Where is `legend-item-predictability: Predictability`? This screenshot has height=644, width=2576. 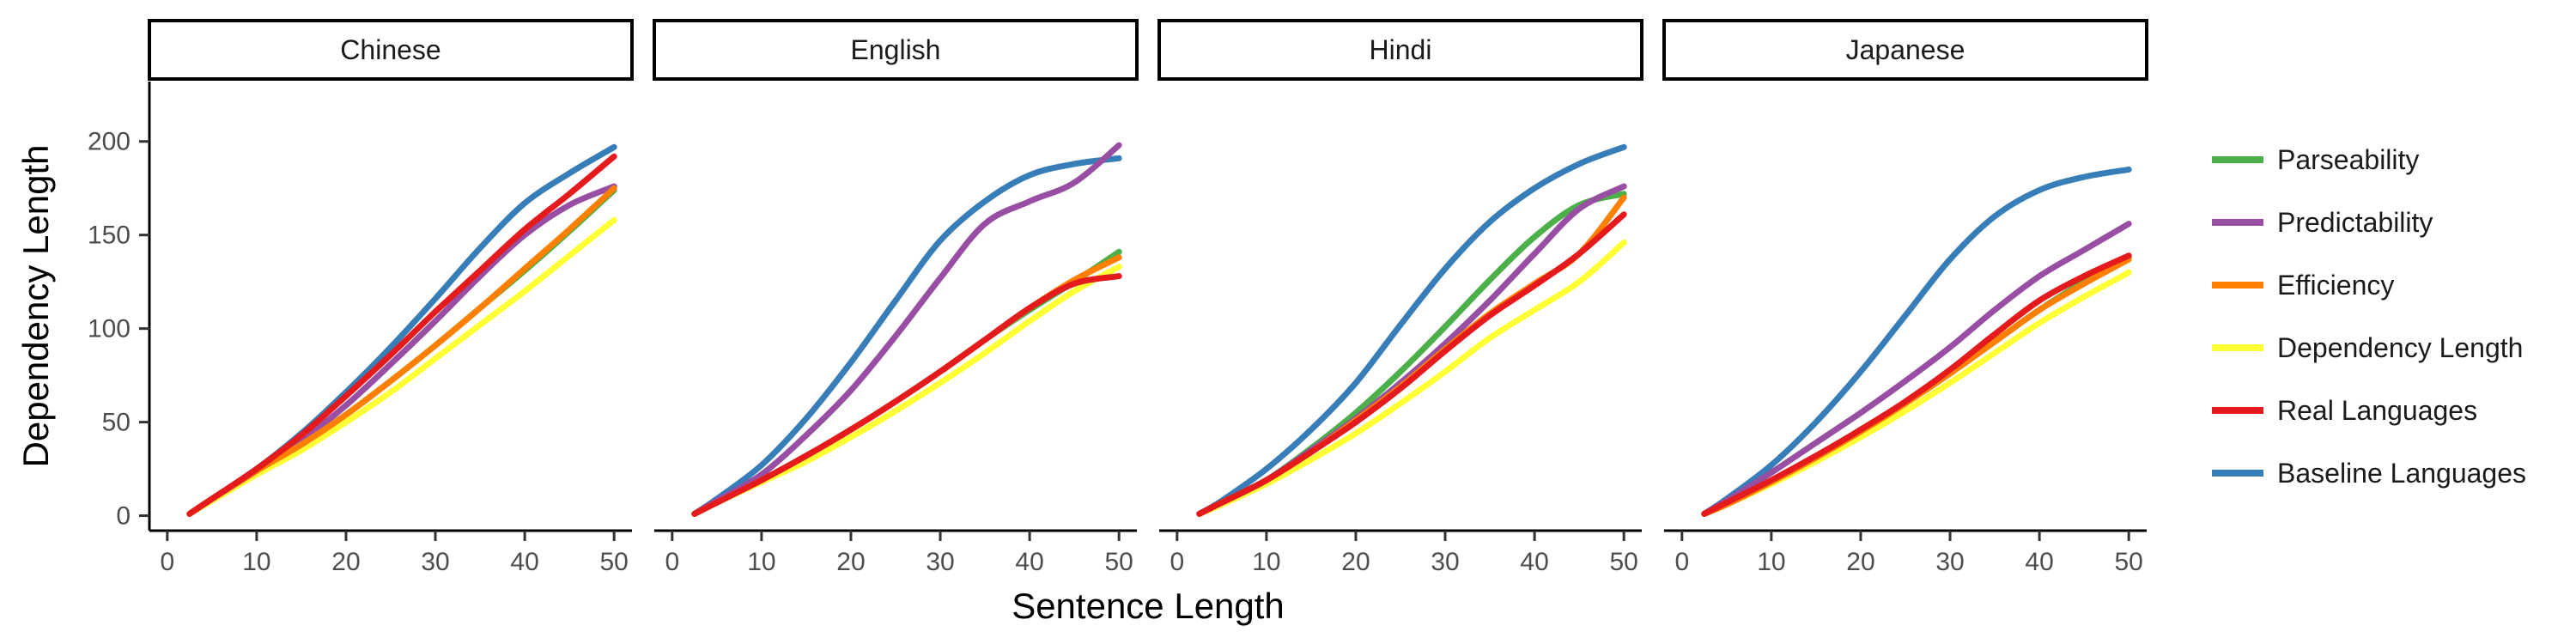
legend-item-predictability: Predictability is located at coordinates (2323, 222).